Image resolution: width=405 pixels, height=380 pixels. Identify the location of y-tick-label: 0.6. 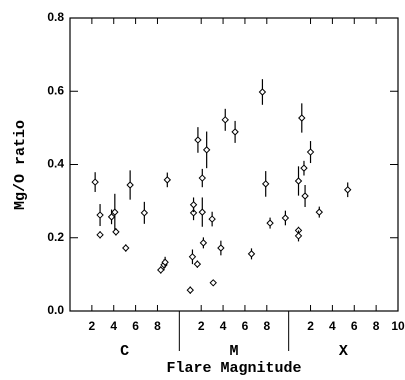
(55, 90).